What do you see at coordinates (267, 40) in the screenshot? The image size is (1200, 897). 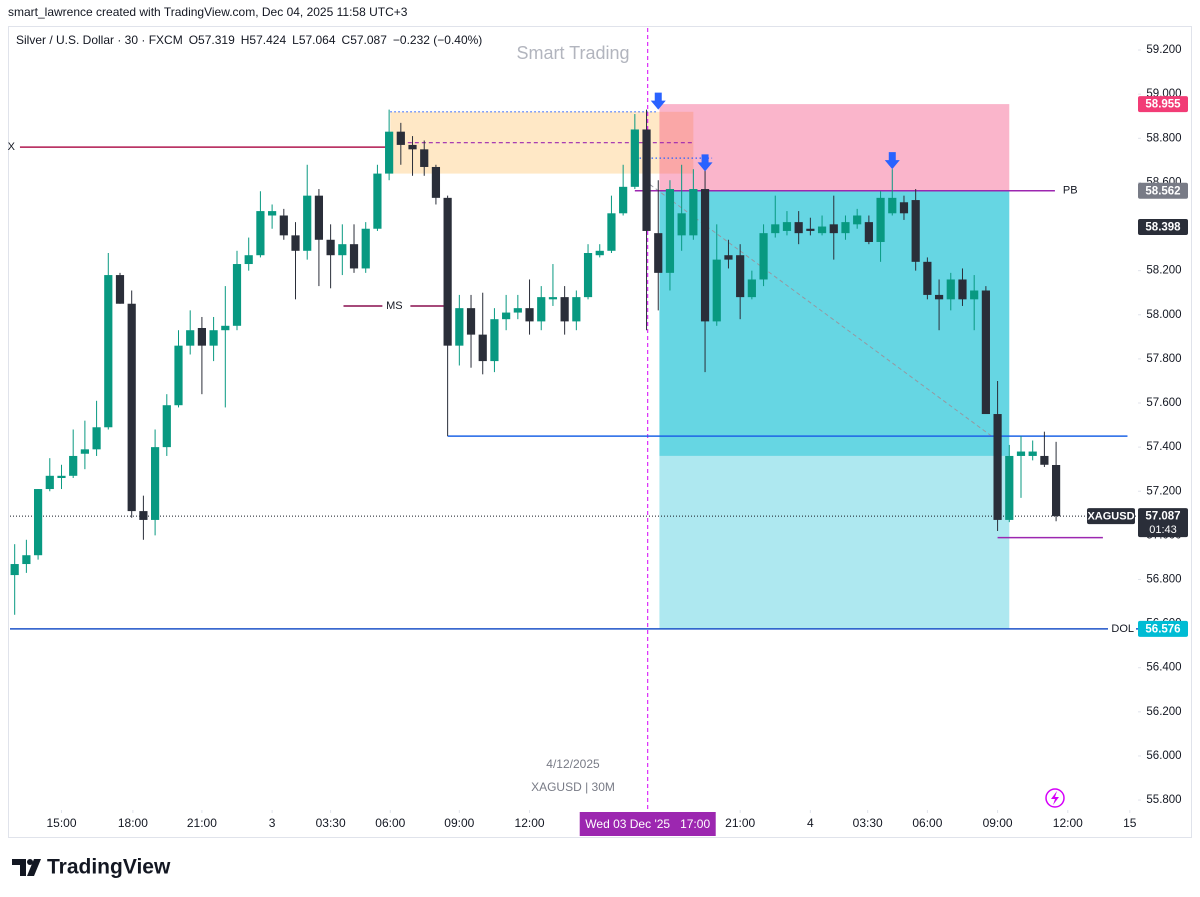 I see `ohlc-value: 57.424` at bounding box center [267, 40].